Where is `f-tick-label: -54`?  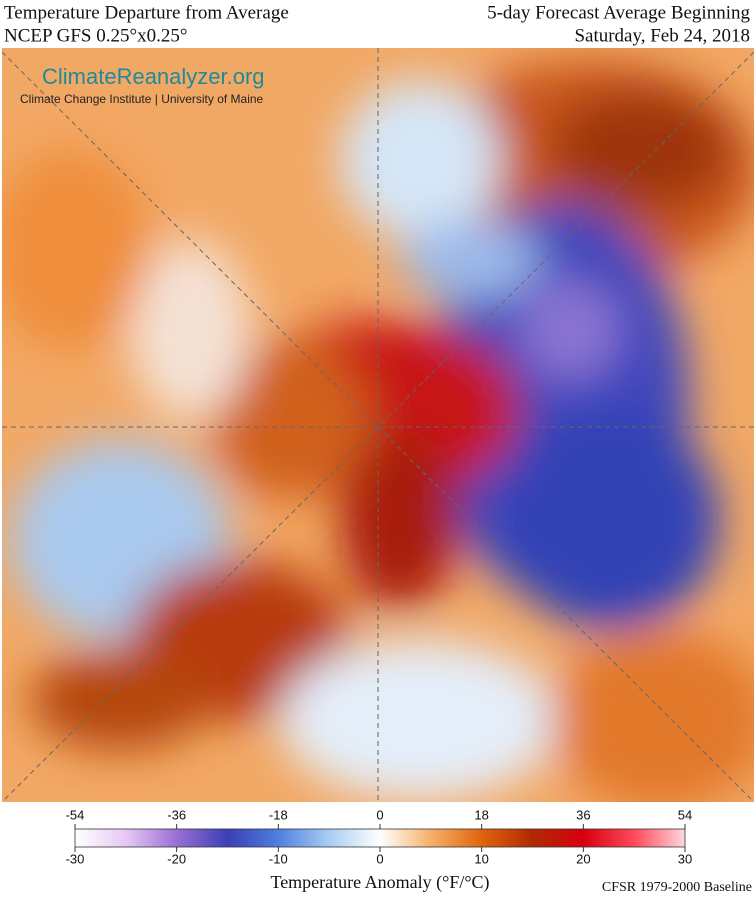
f-tick-label: -54 is located at coordinates (75, 814).